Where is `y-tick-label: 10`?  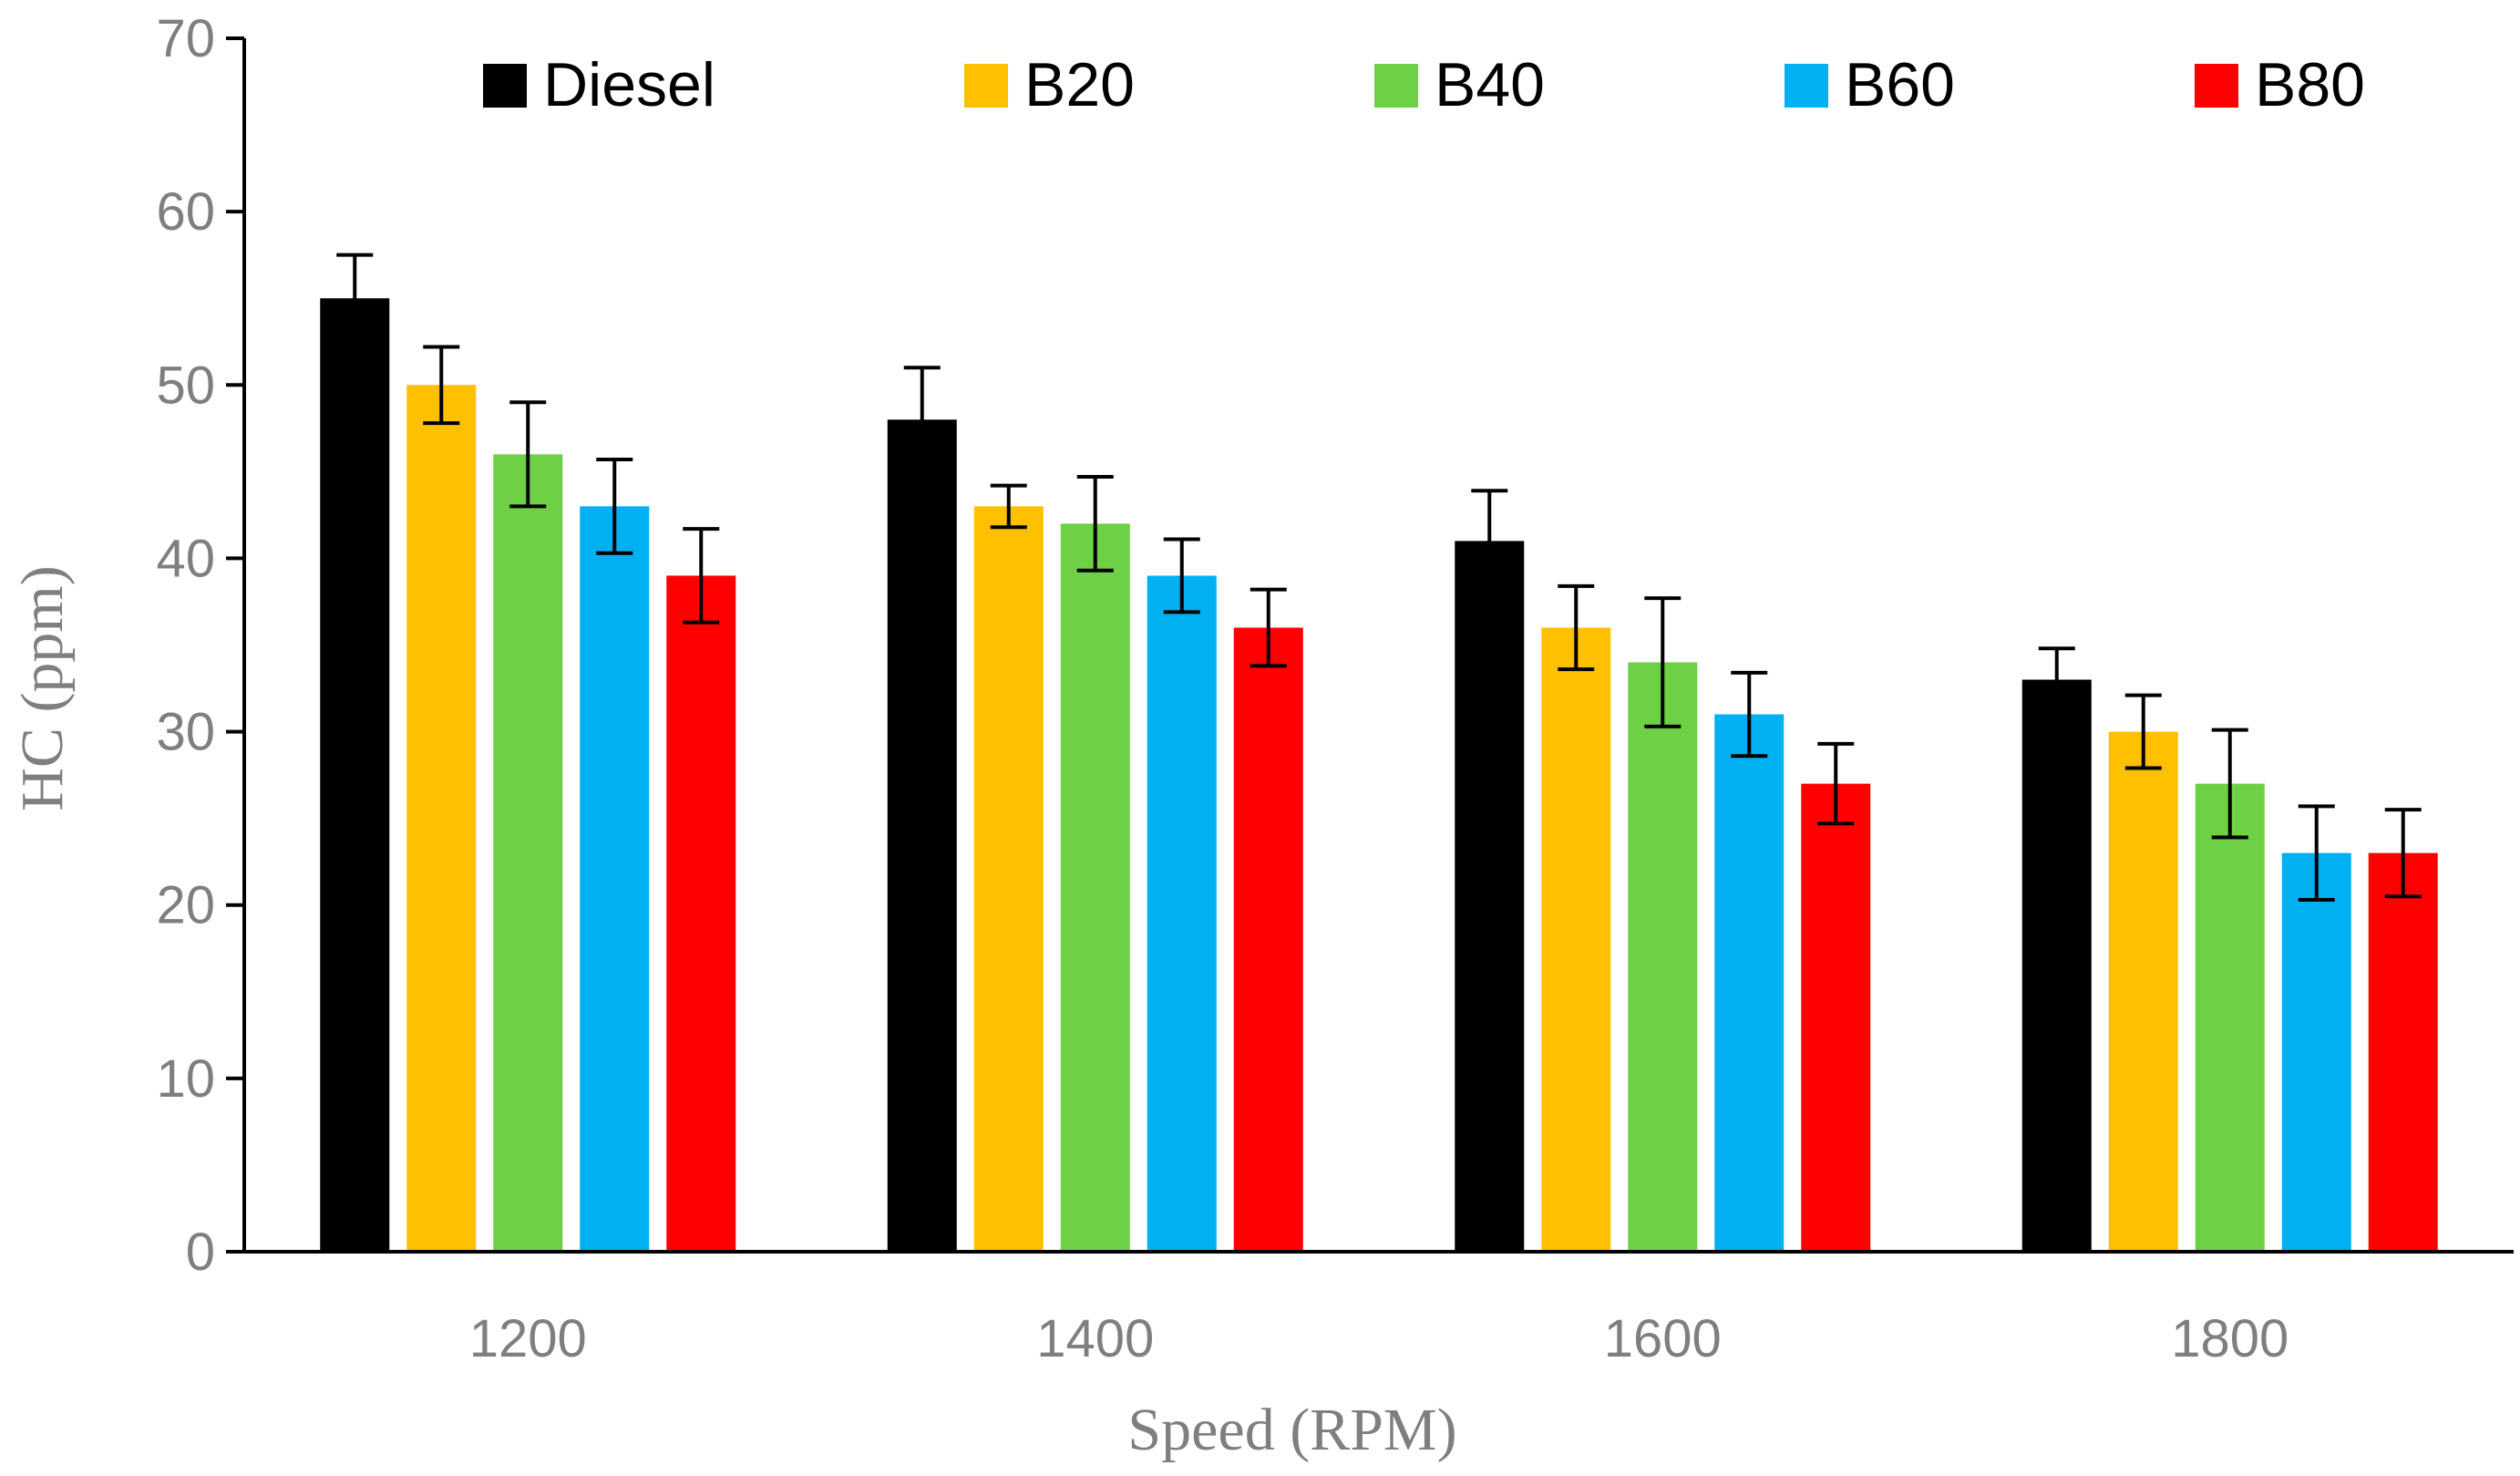
y-tick-label: 10 is located at coordinates (185, 1079).